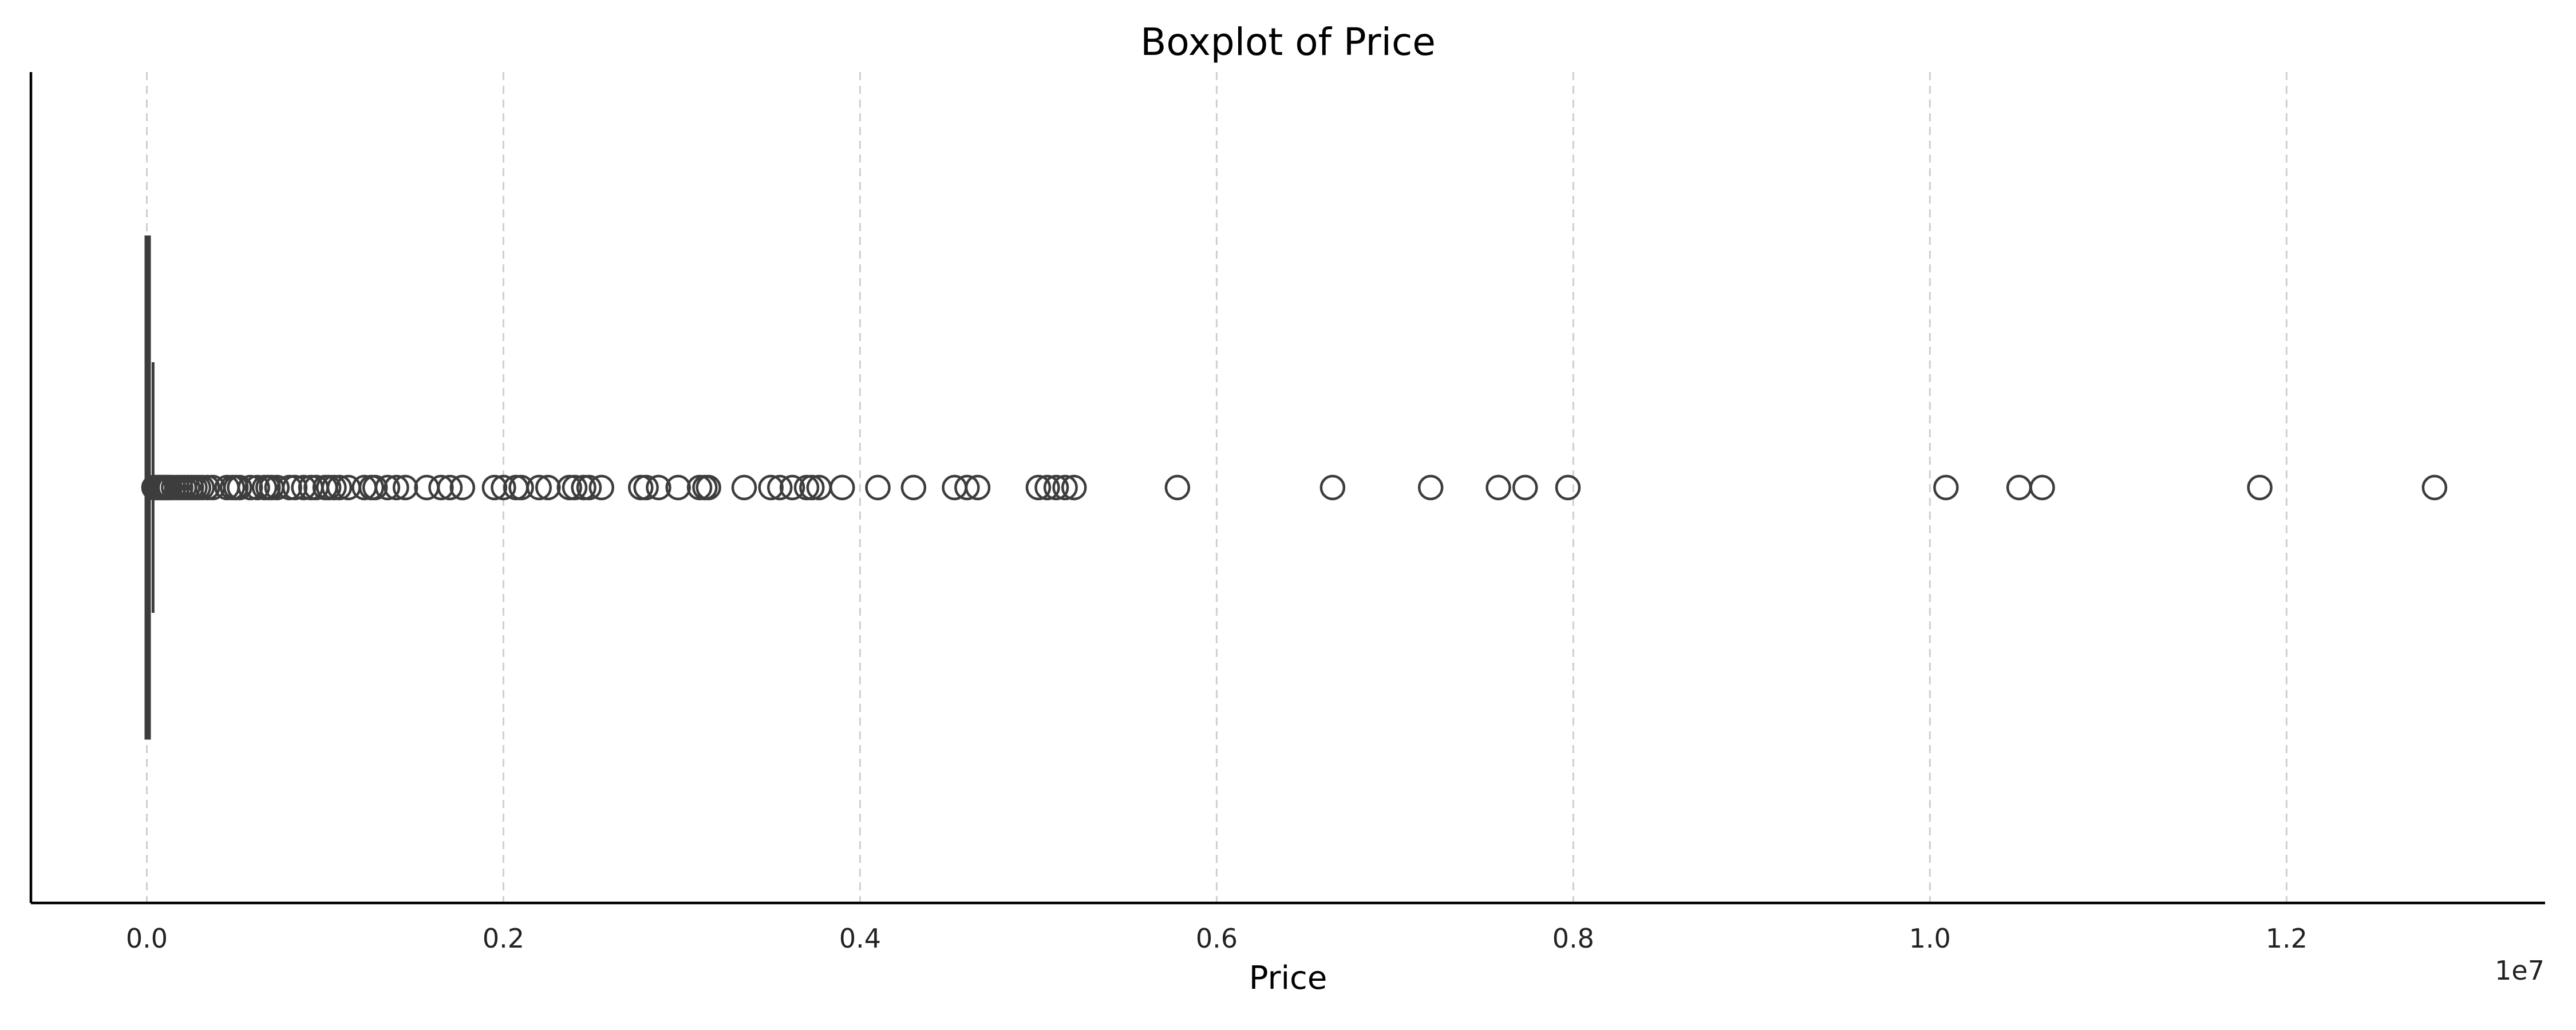 This screenshot has width=2576, height=1030. What do you see at coordinates (1573, 938) in the screenshot?
I see `x-tick-label: 0.8` at bounding box center [1573, 938].